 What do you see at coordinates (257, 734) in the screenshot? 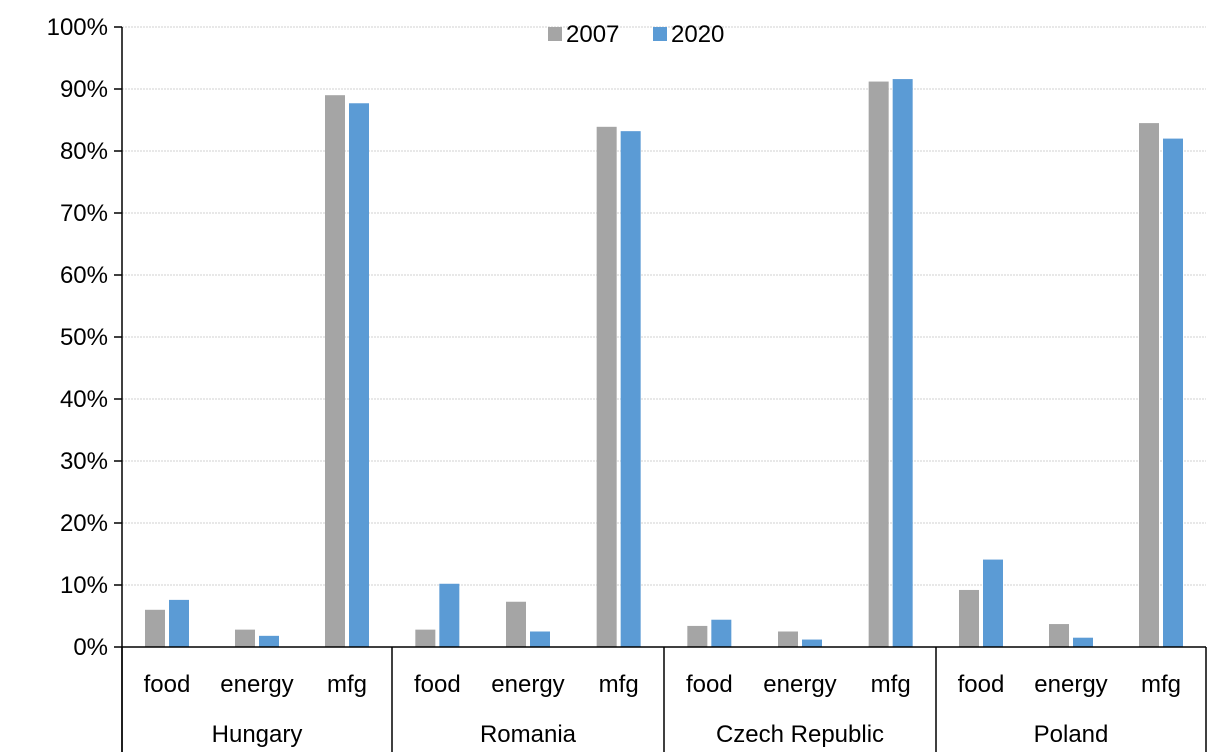
I see `group-label: Hungary` at bounding box center [257, 734].